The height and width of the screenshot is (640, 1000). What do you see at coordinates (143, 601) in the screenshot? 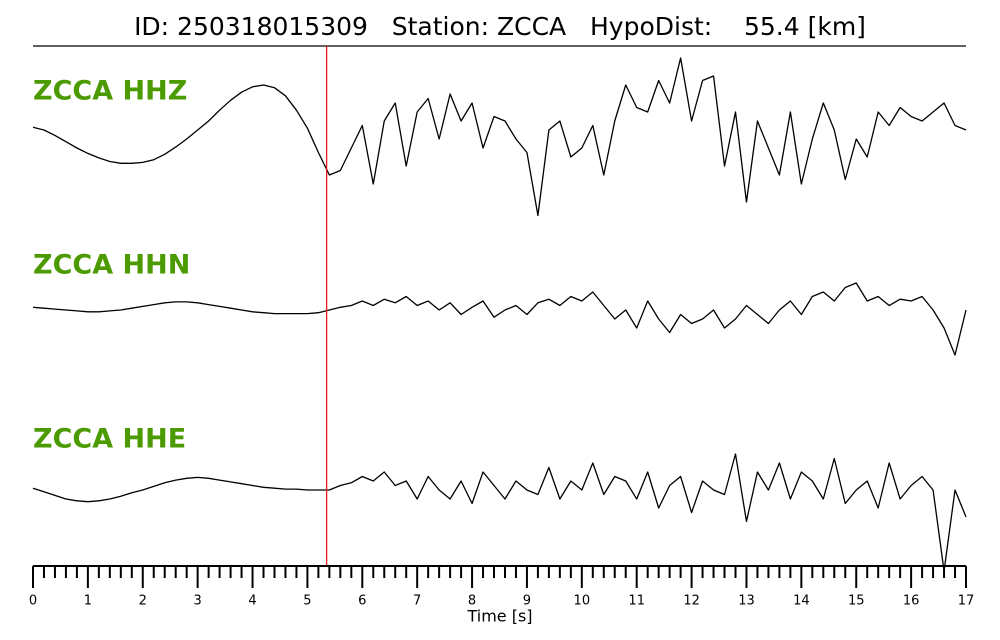
I see `x-tick-label: 2` at bounding box center [143, 601].